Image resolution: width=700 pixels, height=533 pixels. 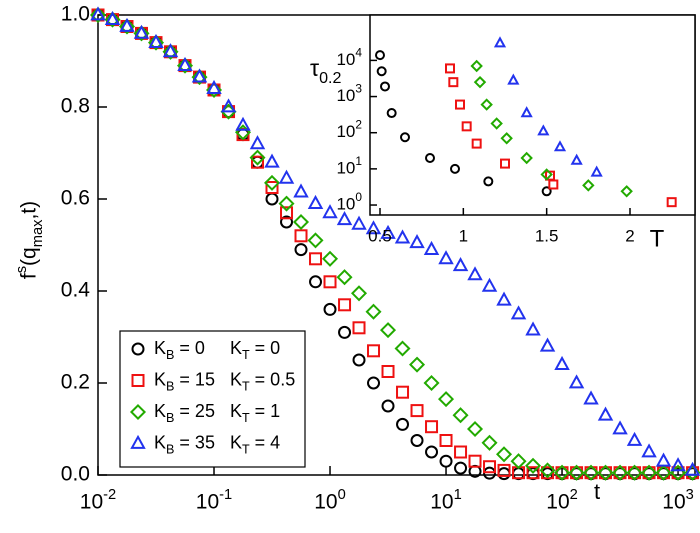 I want to click on x-axis-label: t, so click(x=597, y=491).